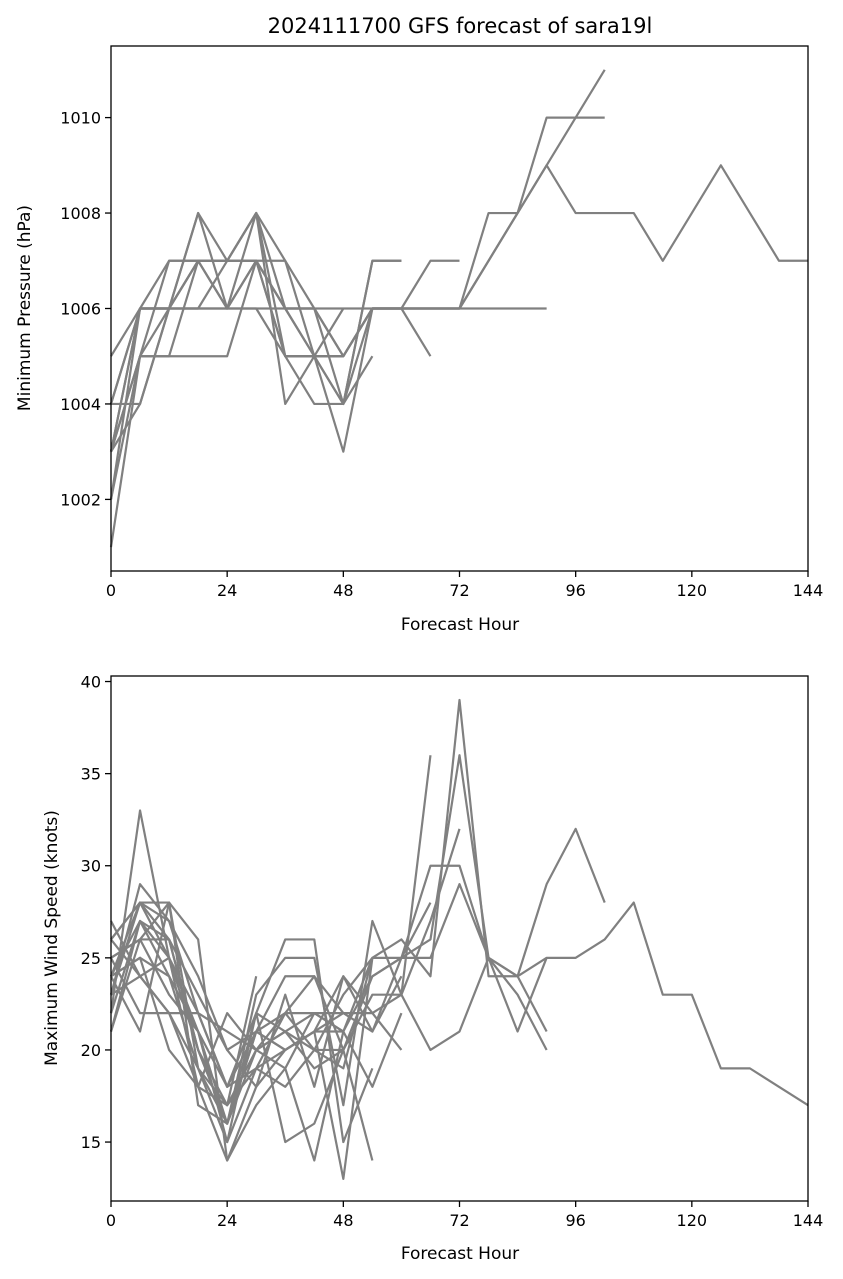 Image resolution: width=843 pixels, height=1279 pixels. I want to click on wind-y-axis-label: Maximum Wind Speed (knots), so click(52, 938).